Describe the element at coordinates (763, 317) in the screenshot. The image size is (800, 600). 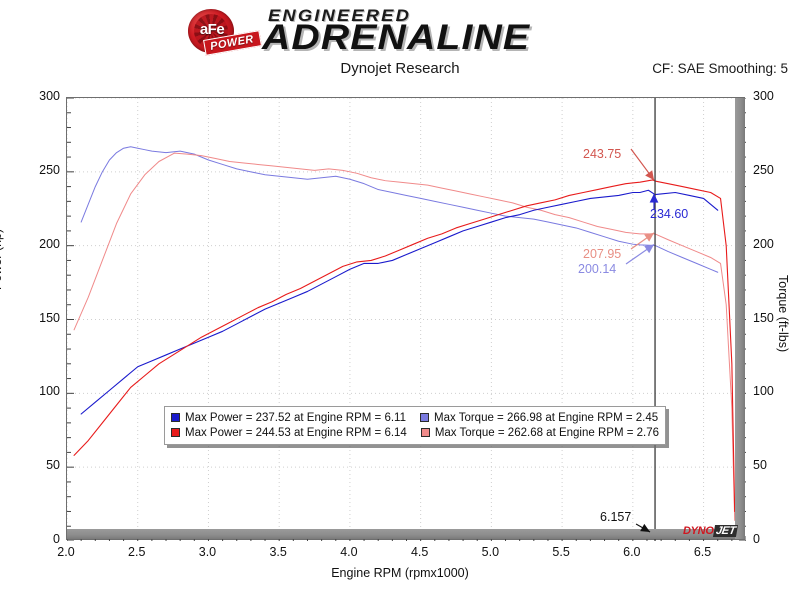
I see `y-axis-right-tick-label: 150` at that location.